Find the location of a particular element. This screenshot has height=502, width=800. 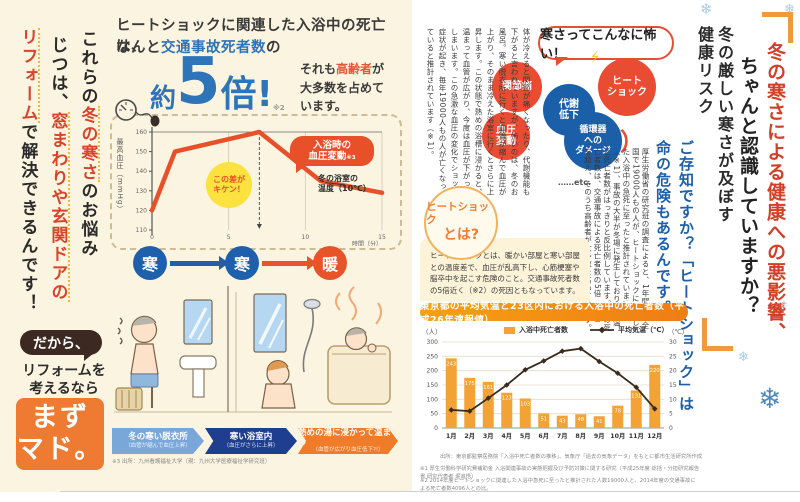

svg-text: 48 is located at coordinates (580, 420).